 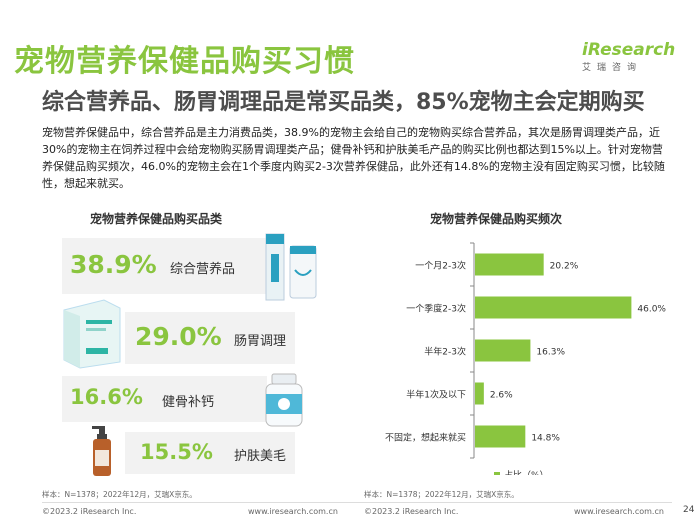 I want to click on logo-cn: 艾瑞咨询, so click(x=612, y=68).